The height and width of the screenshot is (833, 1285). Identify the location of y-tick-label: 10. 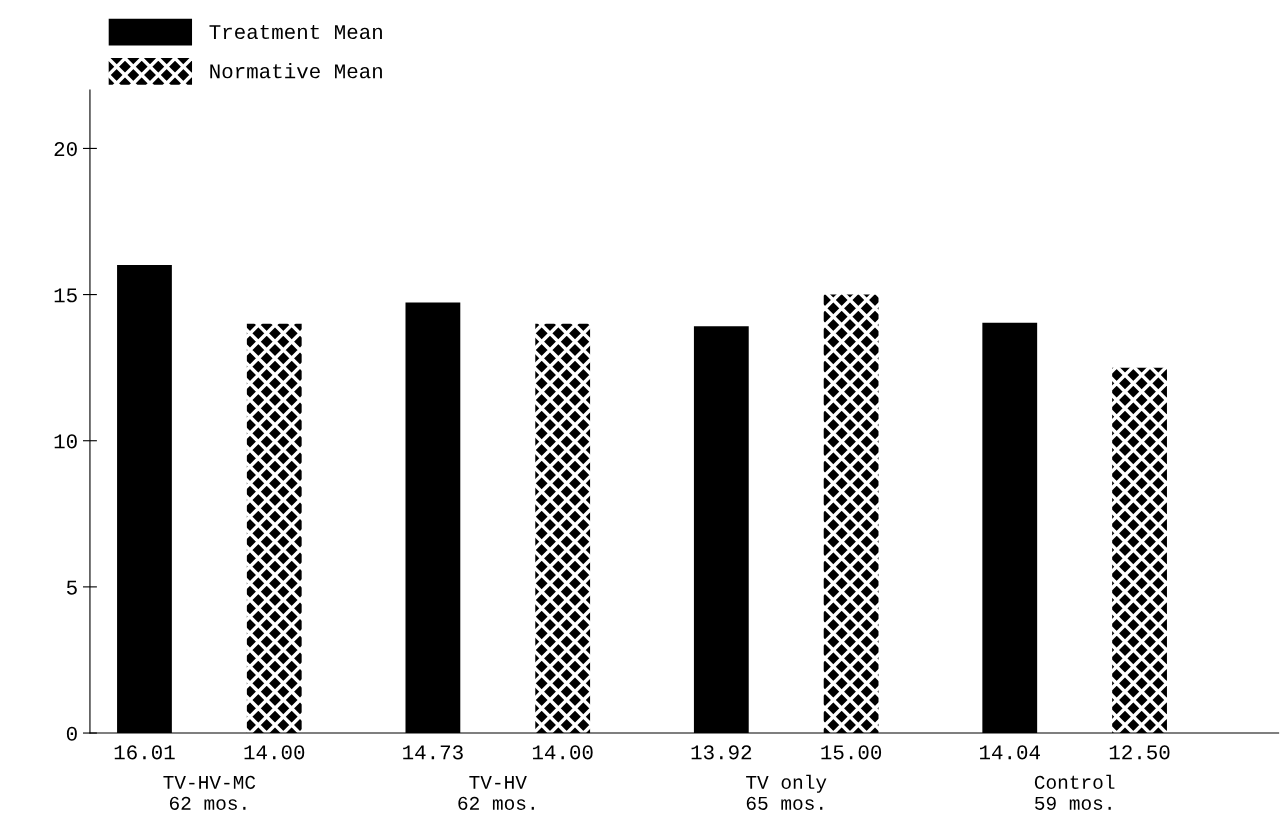
(65, 441).